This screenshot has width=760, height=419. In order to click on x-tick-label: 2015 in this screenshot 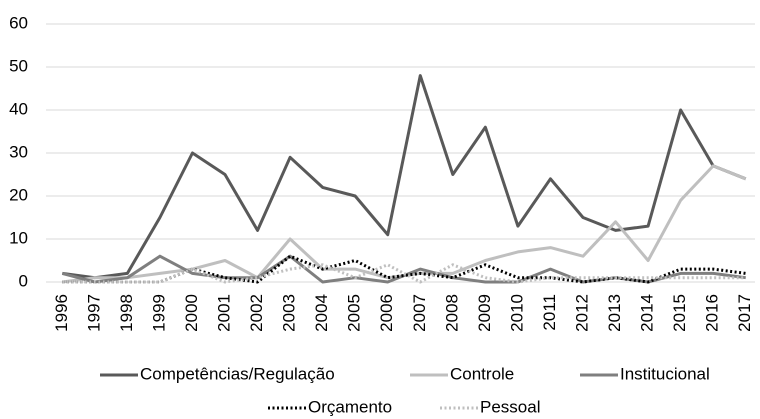, I will do `click(679, 313)`.